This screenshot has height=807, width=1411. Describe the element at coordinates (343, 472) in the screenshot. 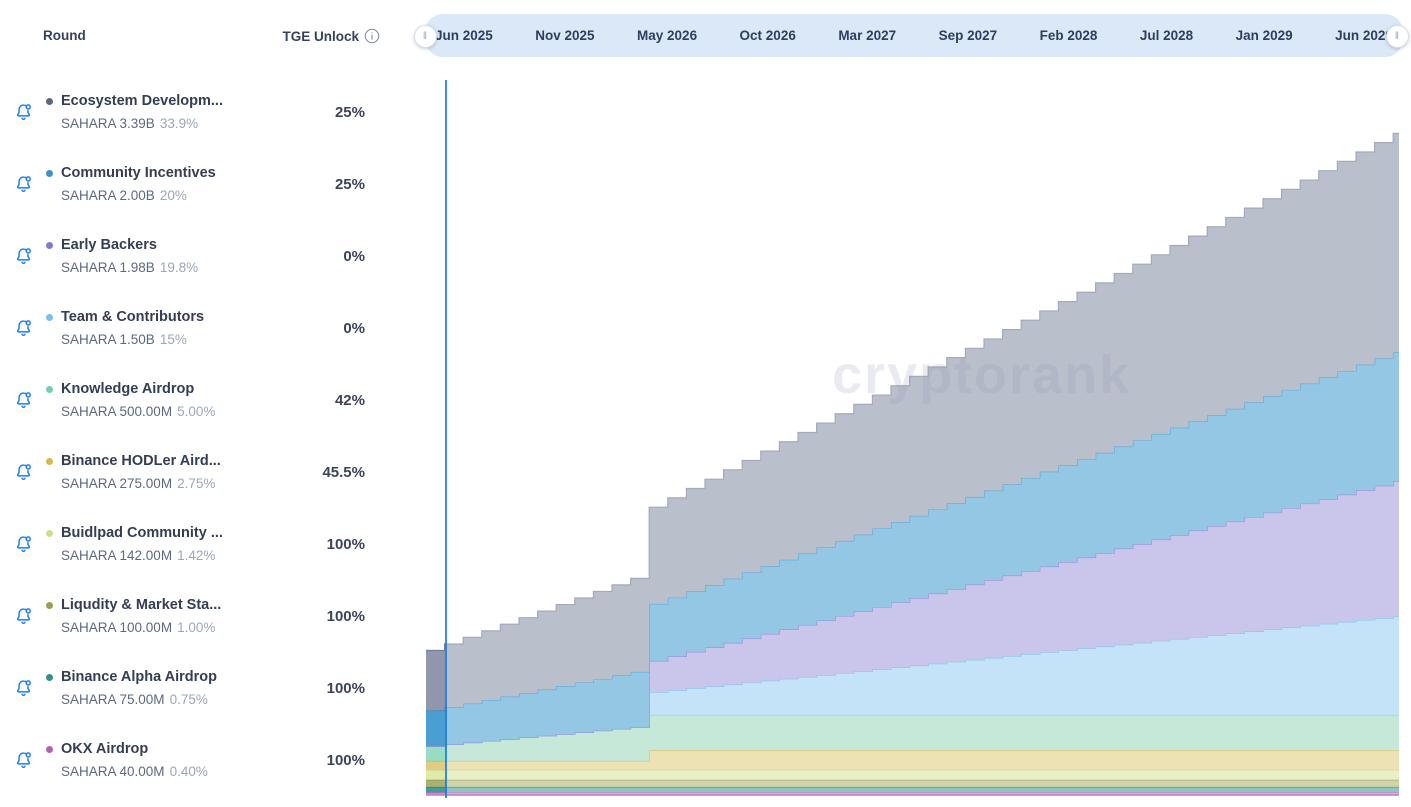

I see `tge-unlock-value: 45.5%` at that location.